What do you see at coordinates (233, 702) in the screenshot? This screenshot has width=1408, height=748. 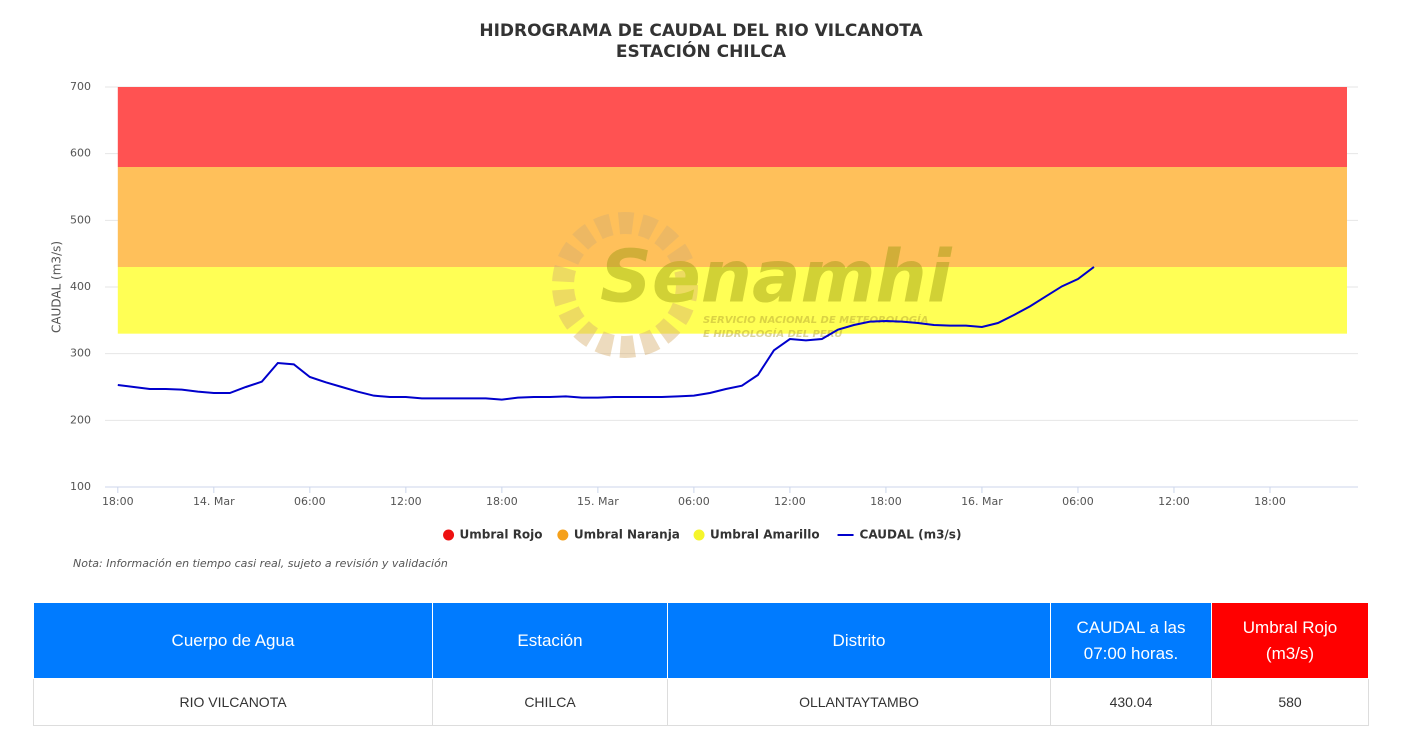 I see `table-cell: RIO VILCANOTA` at bounding box center [233, 702].